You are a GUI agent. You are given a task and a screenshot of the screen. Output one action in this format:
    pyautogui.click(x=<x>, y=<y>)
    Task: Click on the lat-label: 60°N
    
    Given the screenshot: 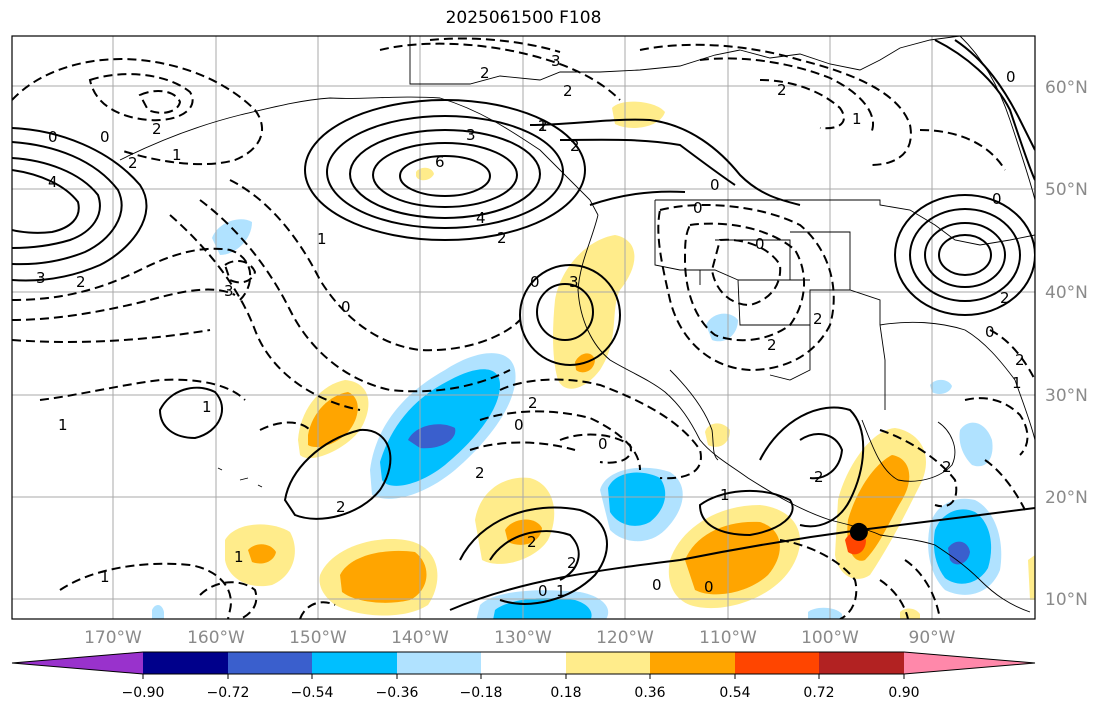 What is the action you would take?
    pyautogui.click(x=1066, y=88)
    